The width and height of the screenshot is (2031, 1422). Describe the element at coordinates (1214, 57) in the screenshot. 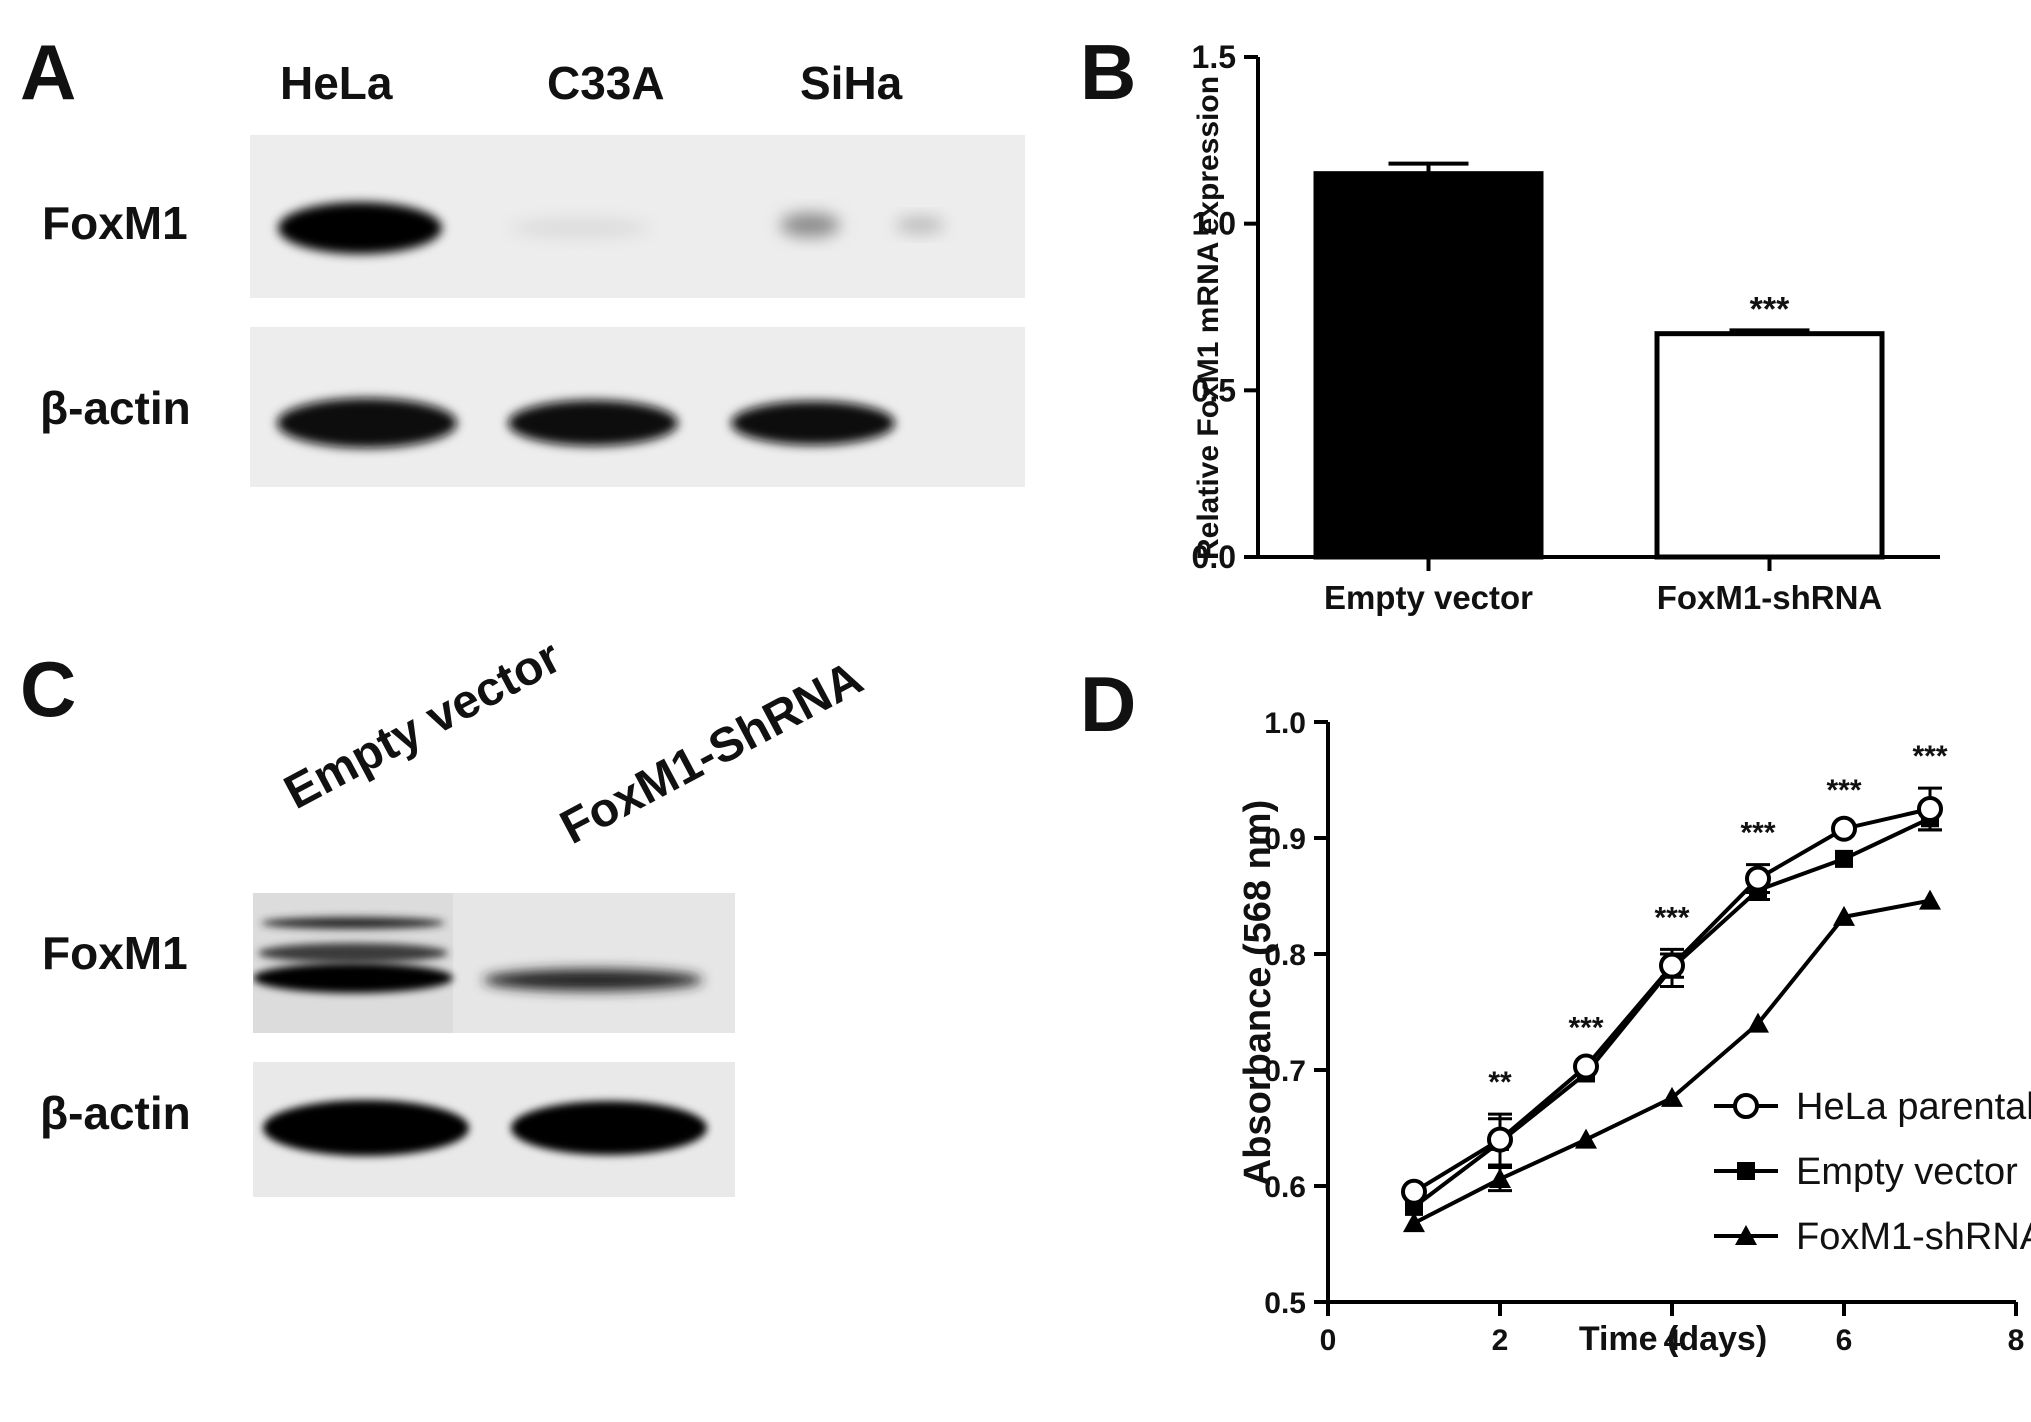

I see `y-tick-label-b: 1.5` at that location.